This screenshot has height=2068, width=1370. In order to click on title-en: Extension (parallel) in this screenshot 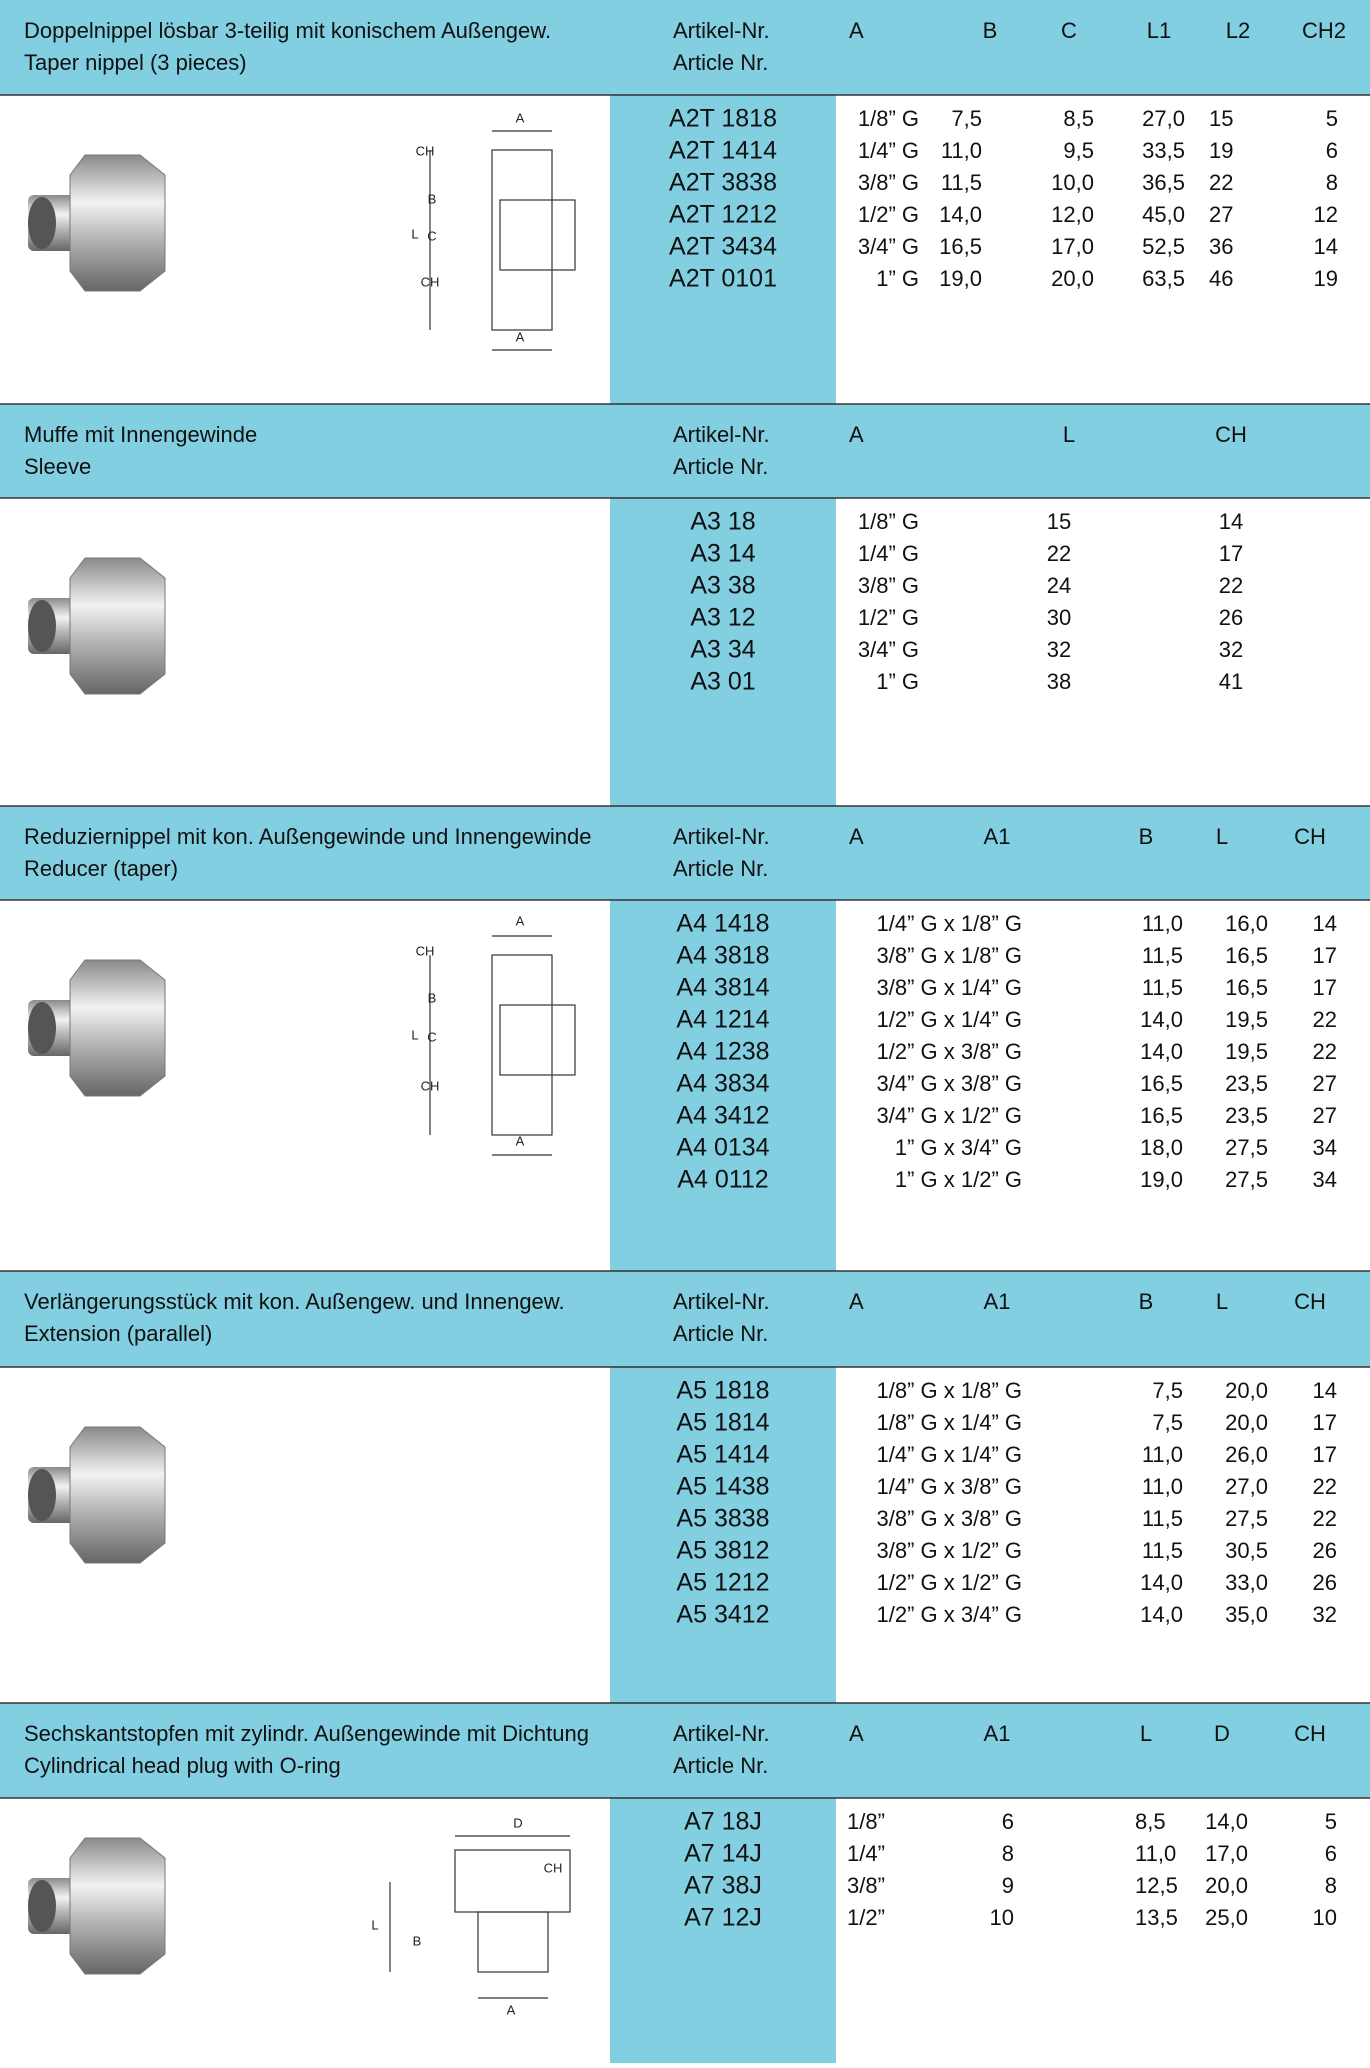, I will do `click(118, 1333)`.